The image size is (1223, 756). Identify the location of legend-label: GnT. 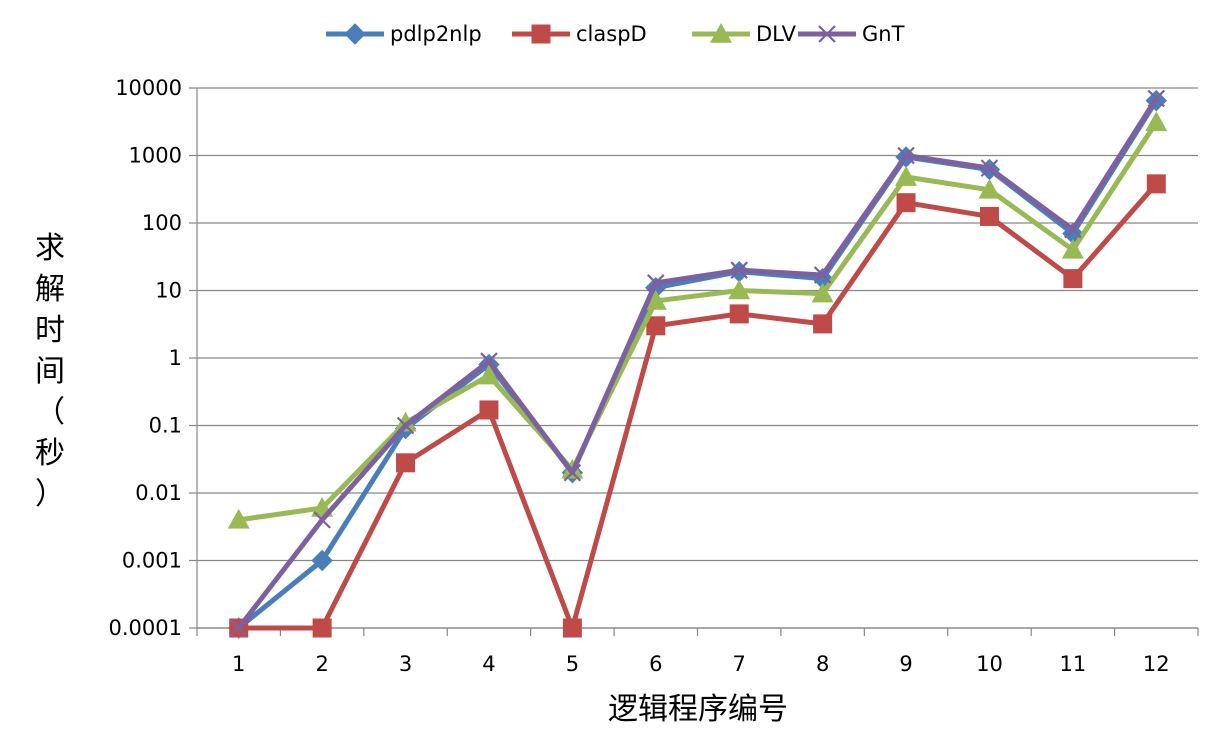
(883, 34).